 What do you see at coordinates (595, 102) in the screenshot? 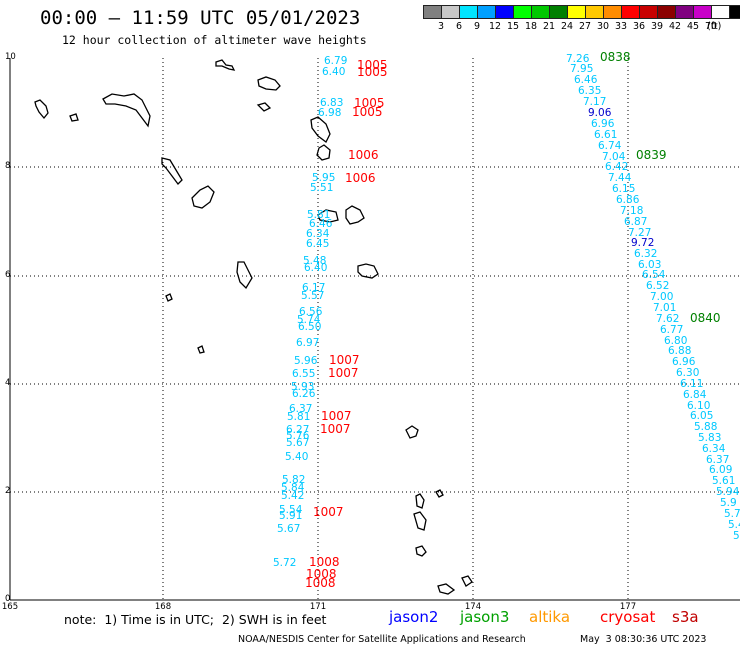
I see `wave-height-label: 7.17` at bounding box center [595, 102].